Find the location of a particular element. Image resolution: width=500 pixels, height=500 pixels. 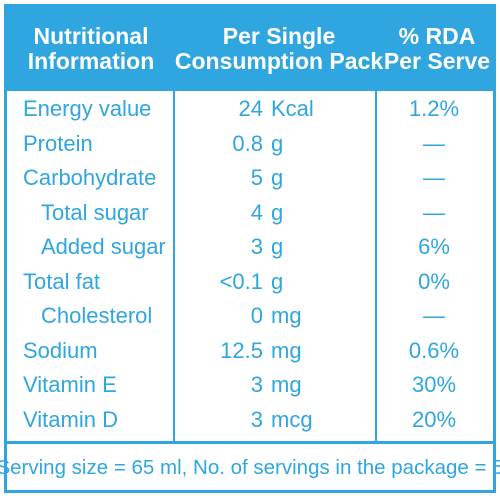

nutrient-value: 0.8 is located at coordinates (247, 143).